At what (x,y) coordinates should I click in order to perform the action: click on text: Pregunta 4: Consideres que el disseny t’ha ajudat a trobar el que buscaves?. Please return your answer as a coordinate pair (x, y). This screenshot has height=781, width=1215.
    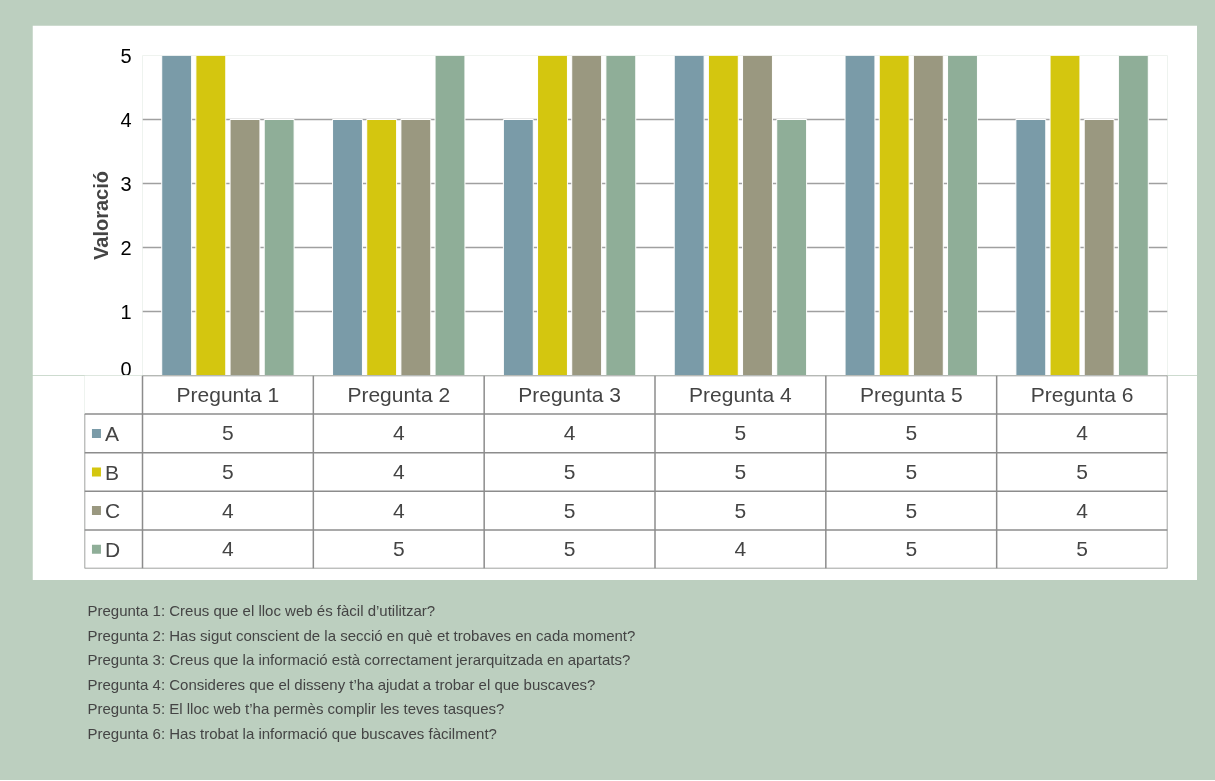
    Looking at the image, I should click on (341, 684).